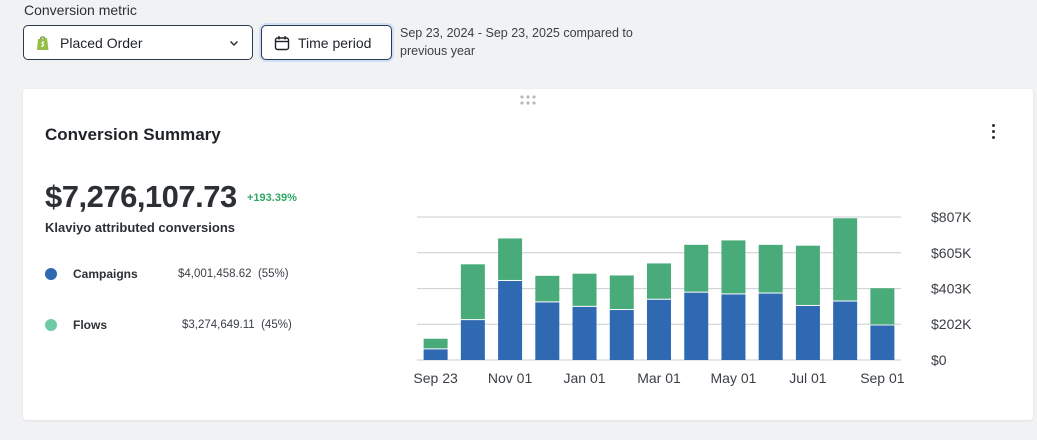 This screenshot has height=440, width=1037. Describe the element at coordinates (951, 324) in the screenshot. I see `y-tick-label: $202K` at that location.